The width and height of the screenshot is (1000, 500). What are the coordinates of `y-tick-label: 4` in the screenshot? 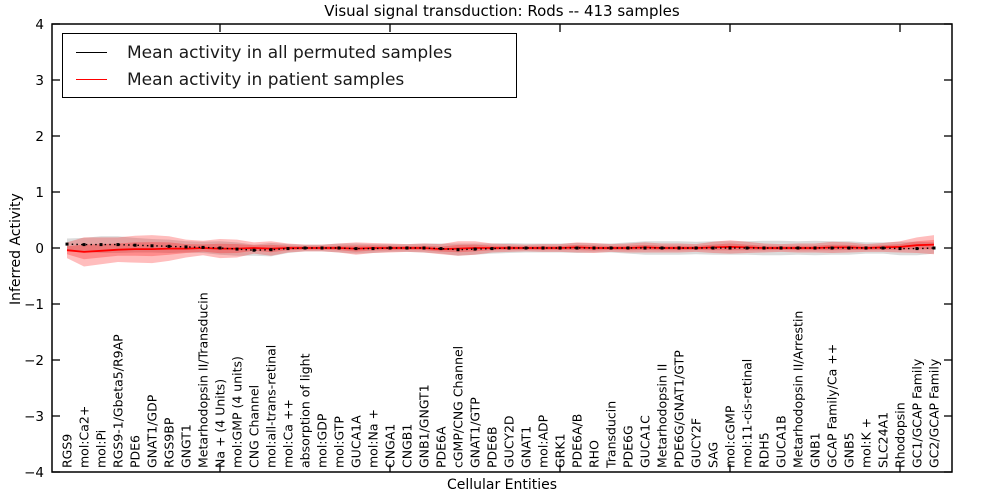 It's located at (39, 25).